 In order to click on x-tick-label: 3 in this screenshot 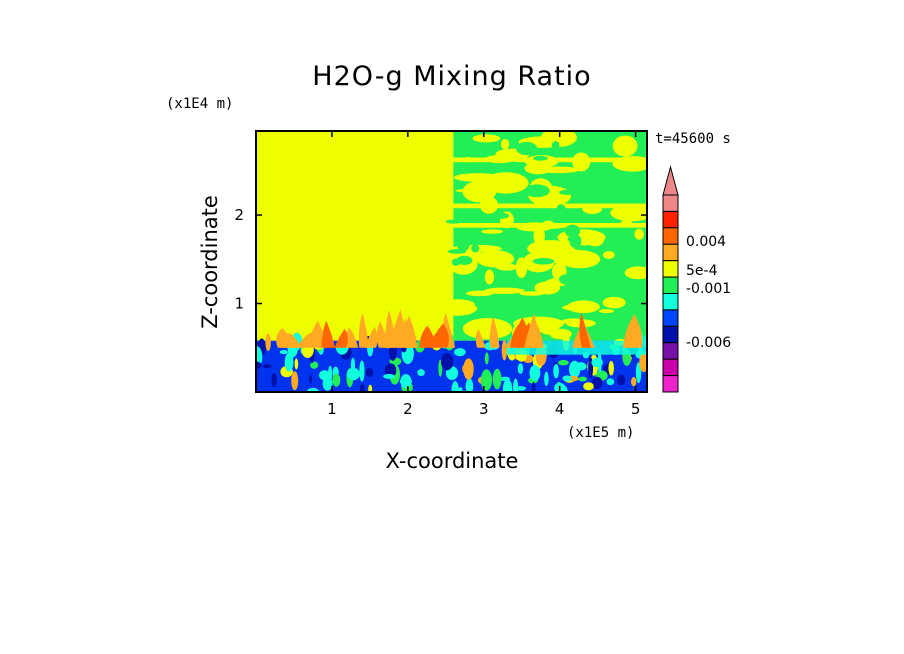, I will do `click(484, 409)`.